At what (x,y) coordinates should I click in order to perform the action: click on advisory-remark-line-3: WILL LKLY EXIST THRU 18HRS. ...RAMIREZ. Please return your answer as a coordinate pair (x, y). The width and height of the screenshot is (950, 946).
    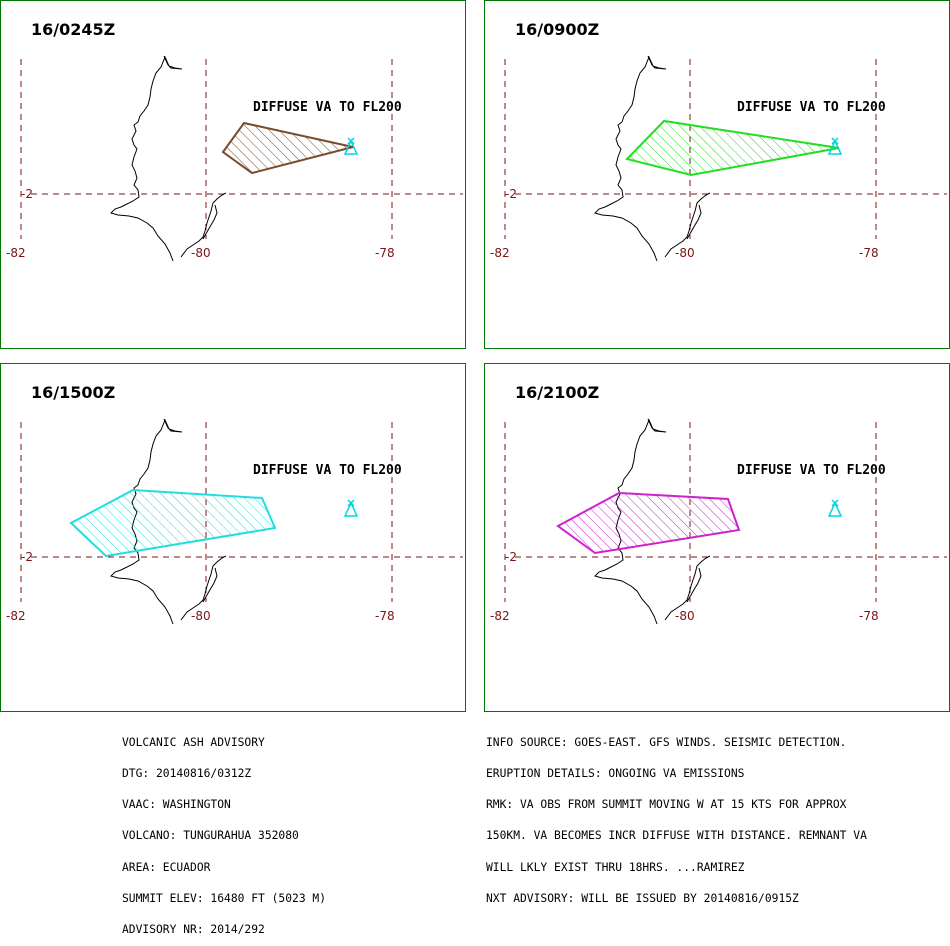
    Looking at the image, I should click on (615, 867).